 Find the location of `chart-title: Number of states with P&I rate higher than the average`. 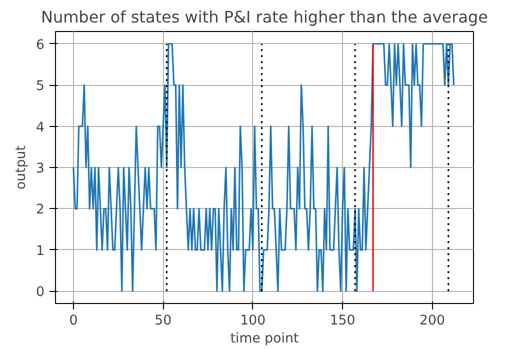

chart-title: Number of states with P&I rate higher than the average is located at coordinates (264, 17).